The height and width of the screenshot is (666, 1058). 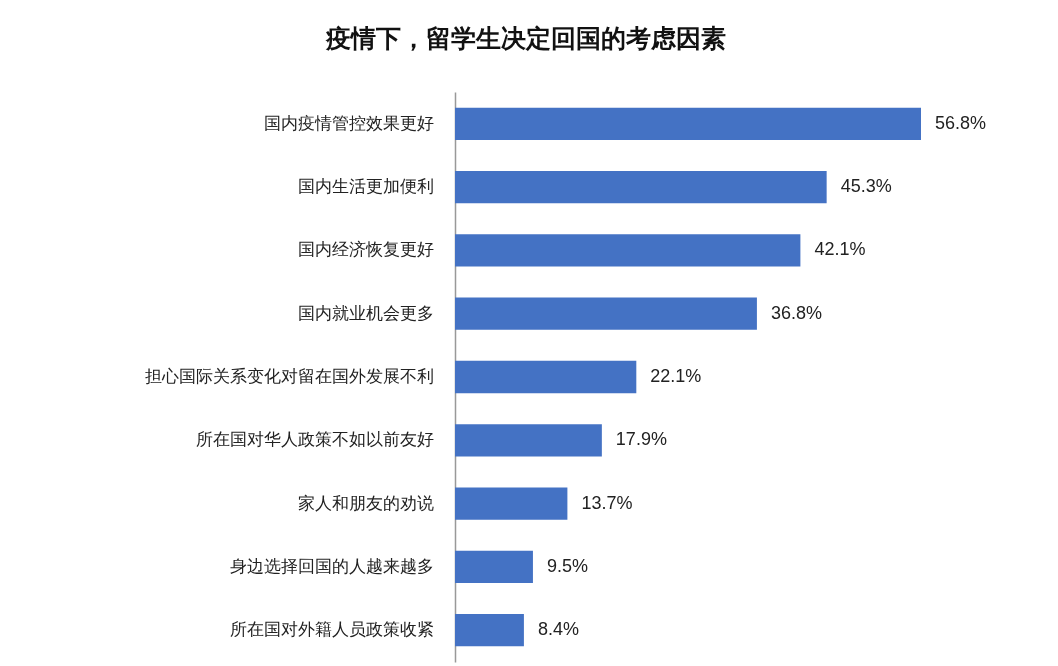 I want to click on y-tick-label: 所在国对华人政策不如以前友好, so click(x=314, y=440).